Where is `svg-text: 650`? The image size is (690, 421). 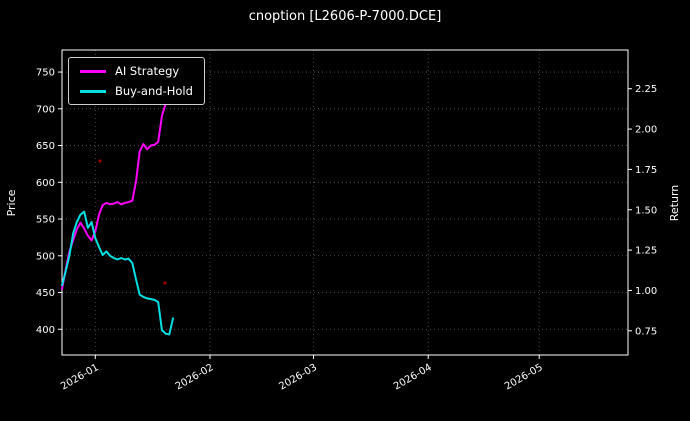 svg-text: 650 is located at coordinates (45, 146).